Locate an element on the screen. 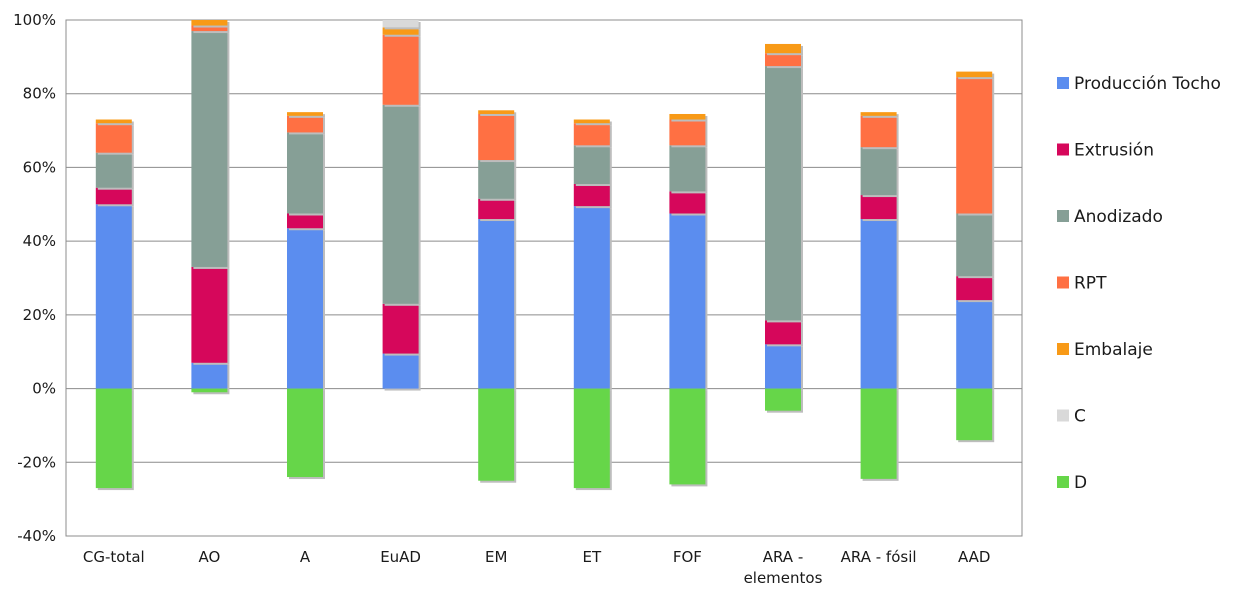 This screenshot has height=602, width=1248. y-tick-label: 0% is located at coordinates (44, 389).